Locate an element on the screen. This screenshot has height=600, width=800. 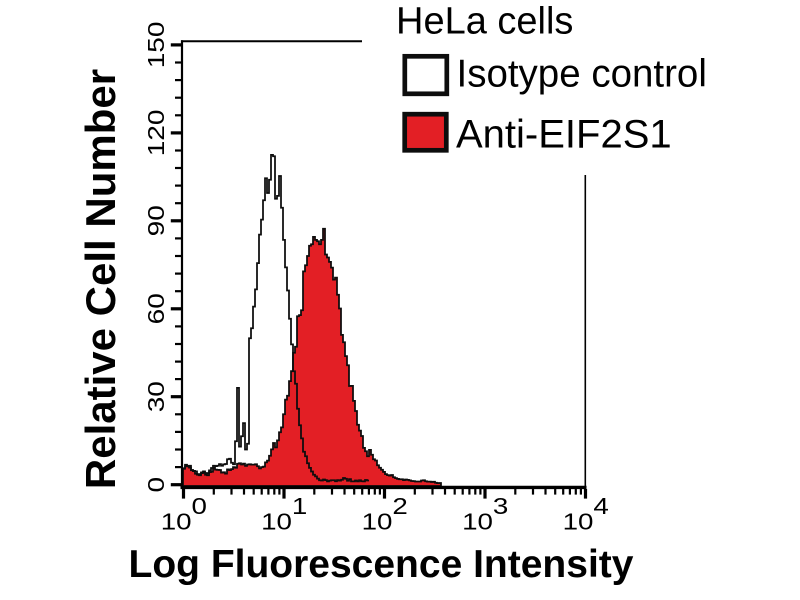
svg-text: 30 is located at coordinates (156, 396).